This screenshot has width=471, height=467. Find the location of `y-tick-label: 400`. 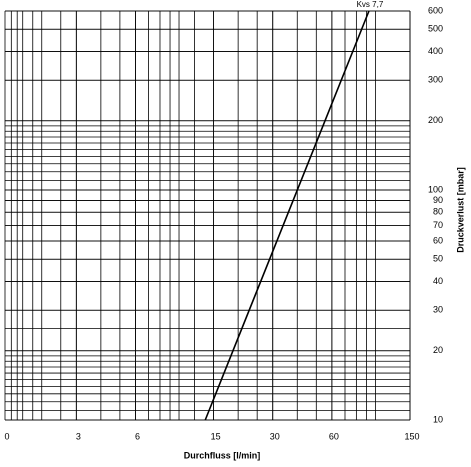

y-tick-label: 400 is located at coordinates (435, 51).